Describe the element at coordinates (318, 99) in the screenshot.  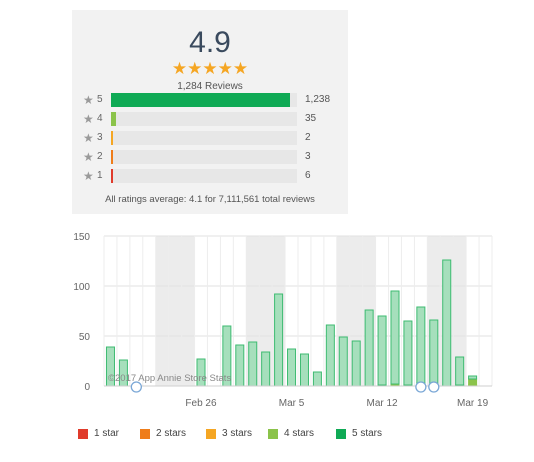
I see `rating-row-count: 1,238` at that location.